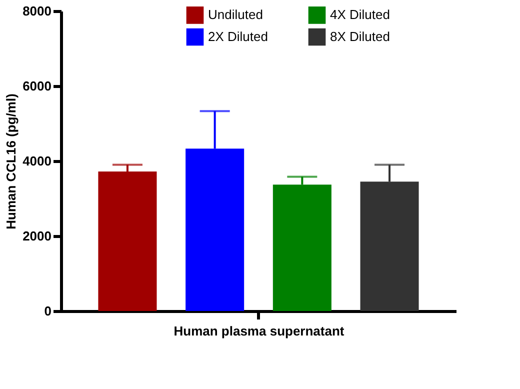 This screenshot has width=520, height=389. Describe the element at coordinates (360, 36) in the screenshot. I see `legend-label: 8X Diluted` at that location.